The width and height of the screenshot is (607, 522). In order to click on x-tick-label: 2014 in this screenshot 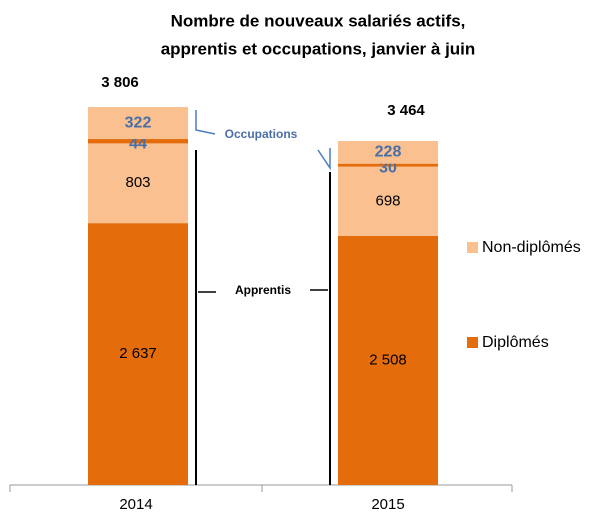, I will do `click(135, 504)`.